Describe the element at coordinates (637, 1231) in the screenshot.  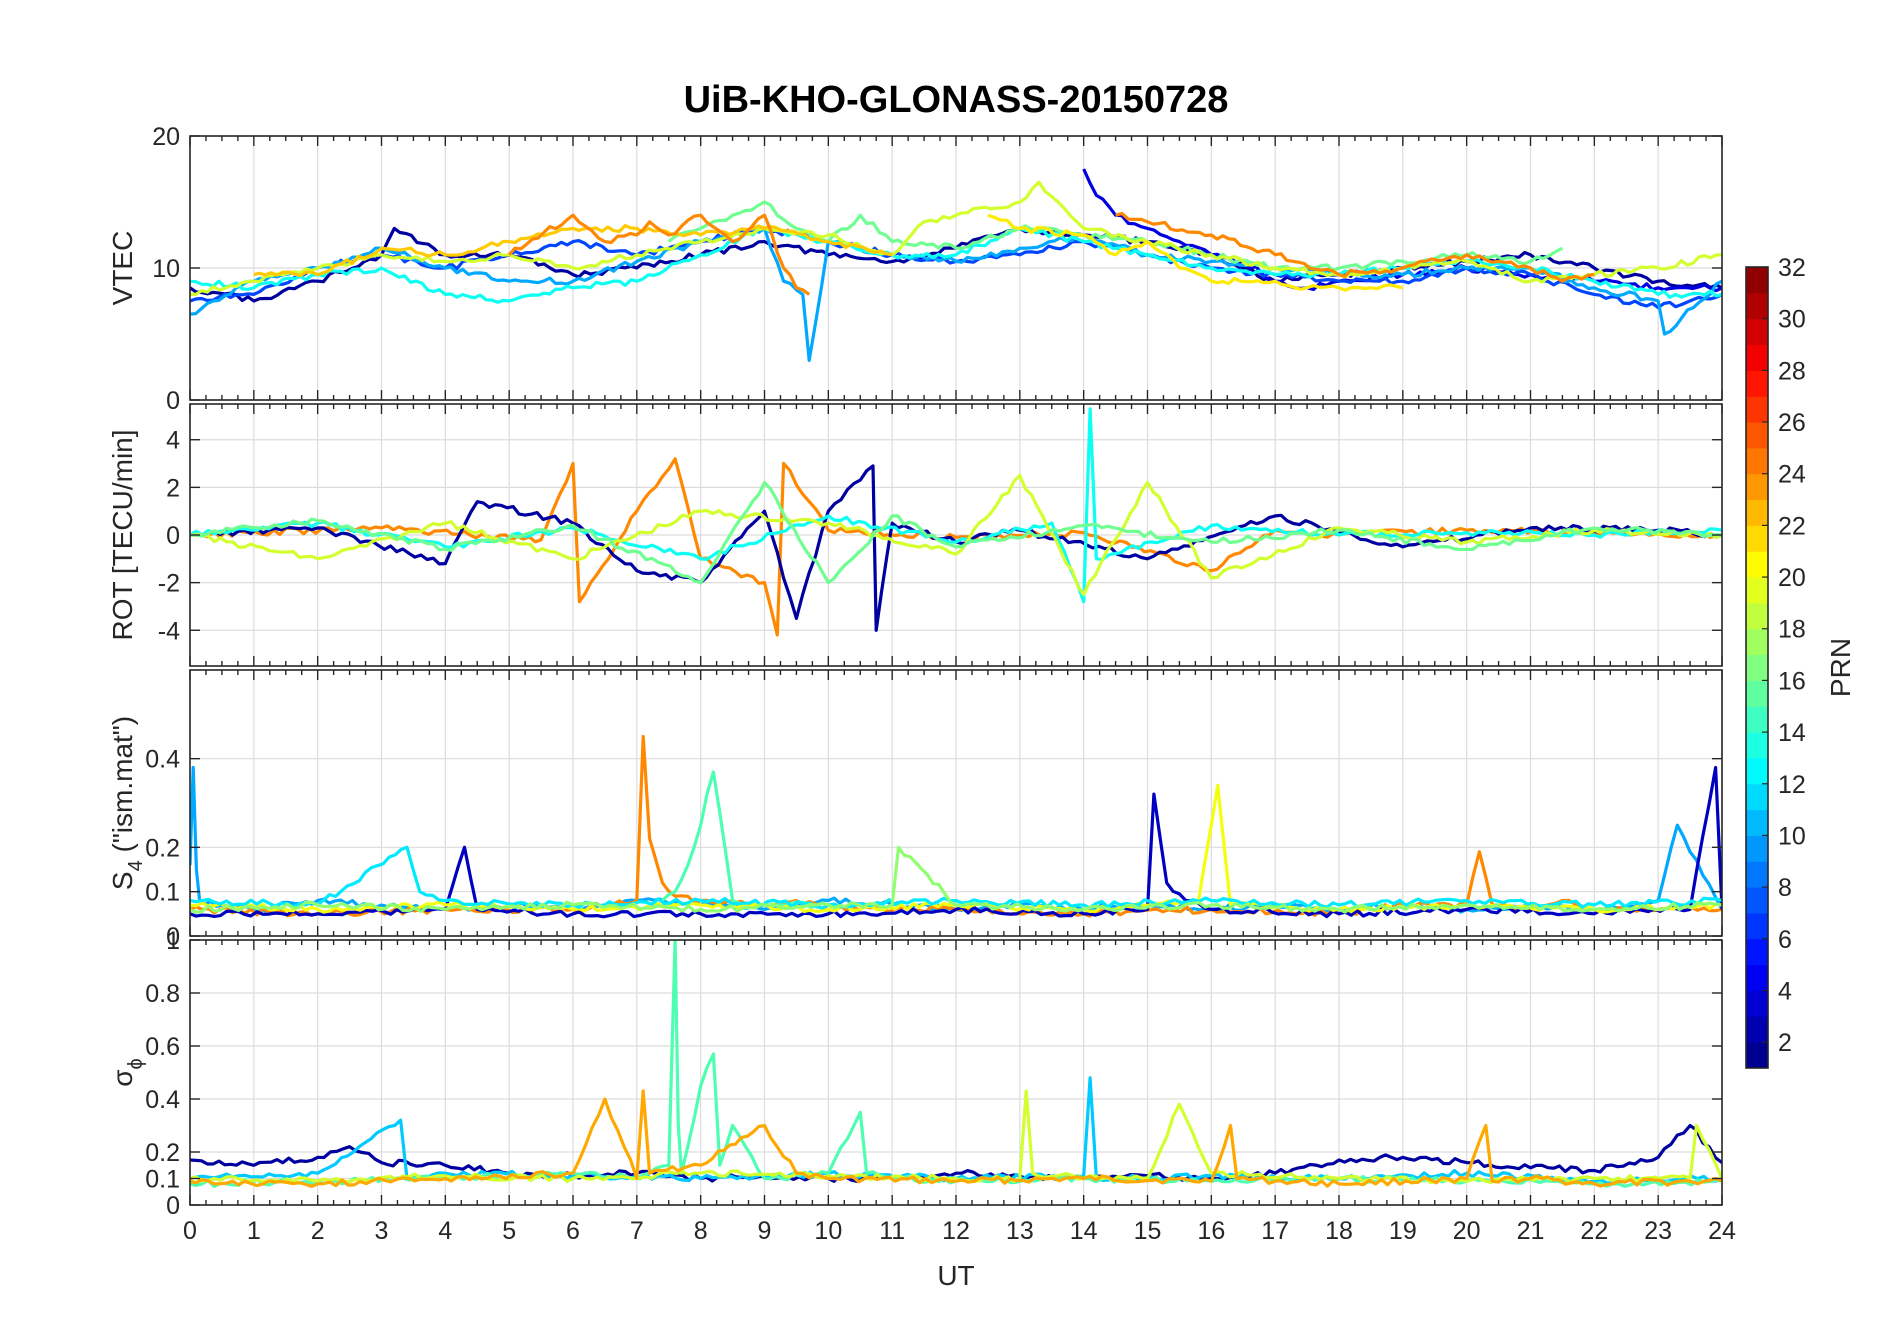
I see `x-tick-label: 7` at that location.